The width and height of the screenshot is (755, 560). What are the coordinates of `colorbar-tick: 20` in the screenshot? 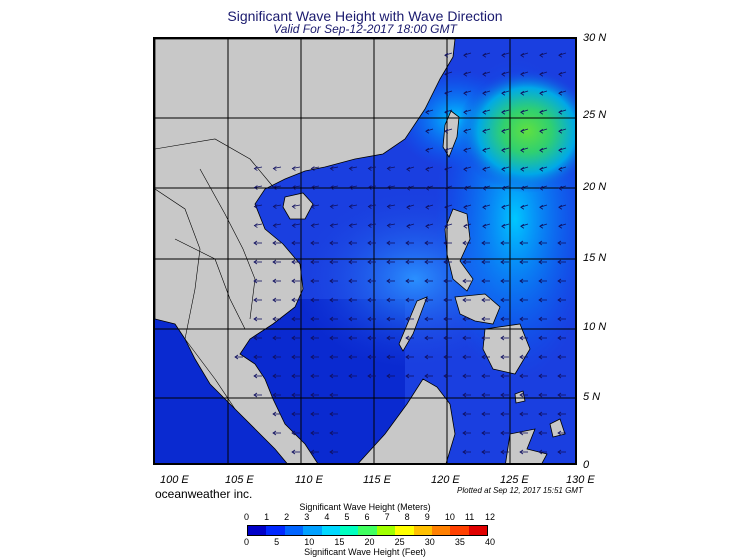 It's located at (369, 542).